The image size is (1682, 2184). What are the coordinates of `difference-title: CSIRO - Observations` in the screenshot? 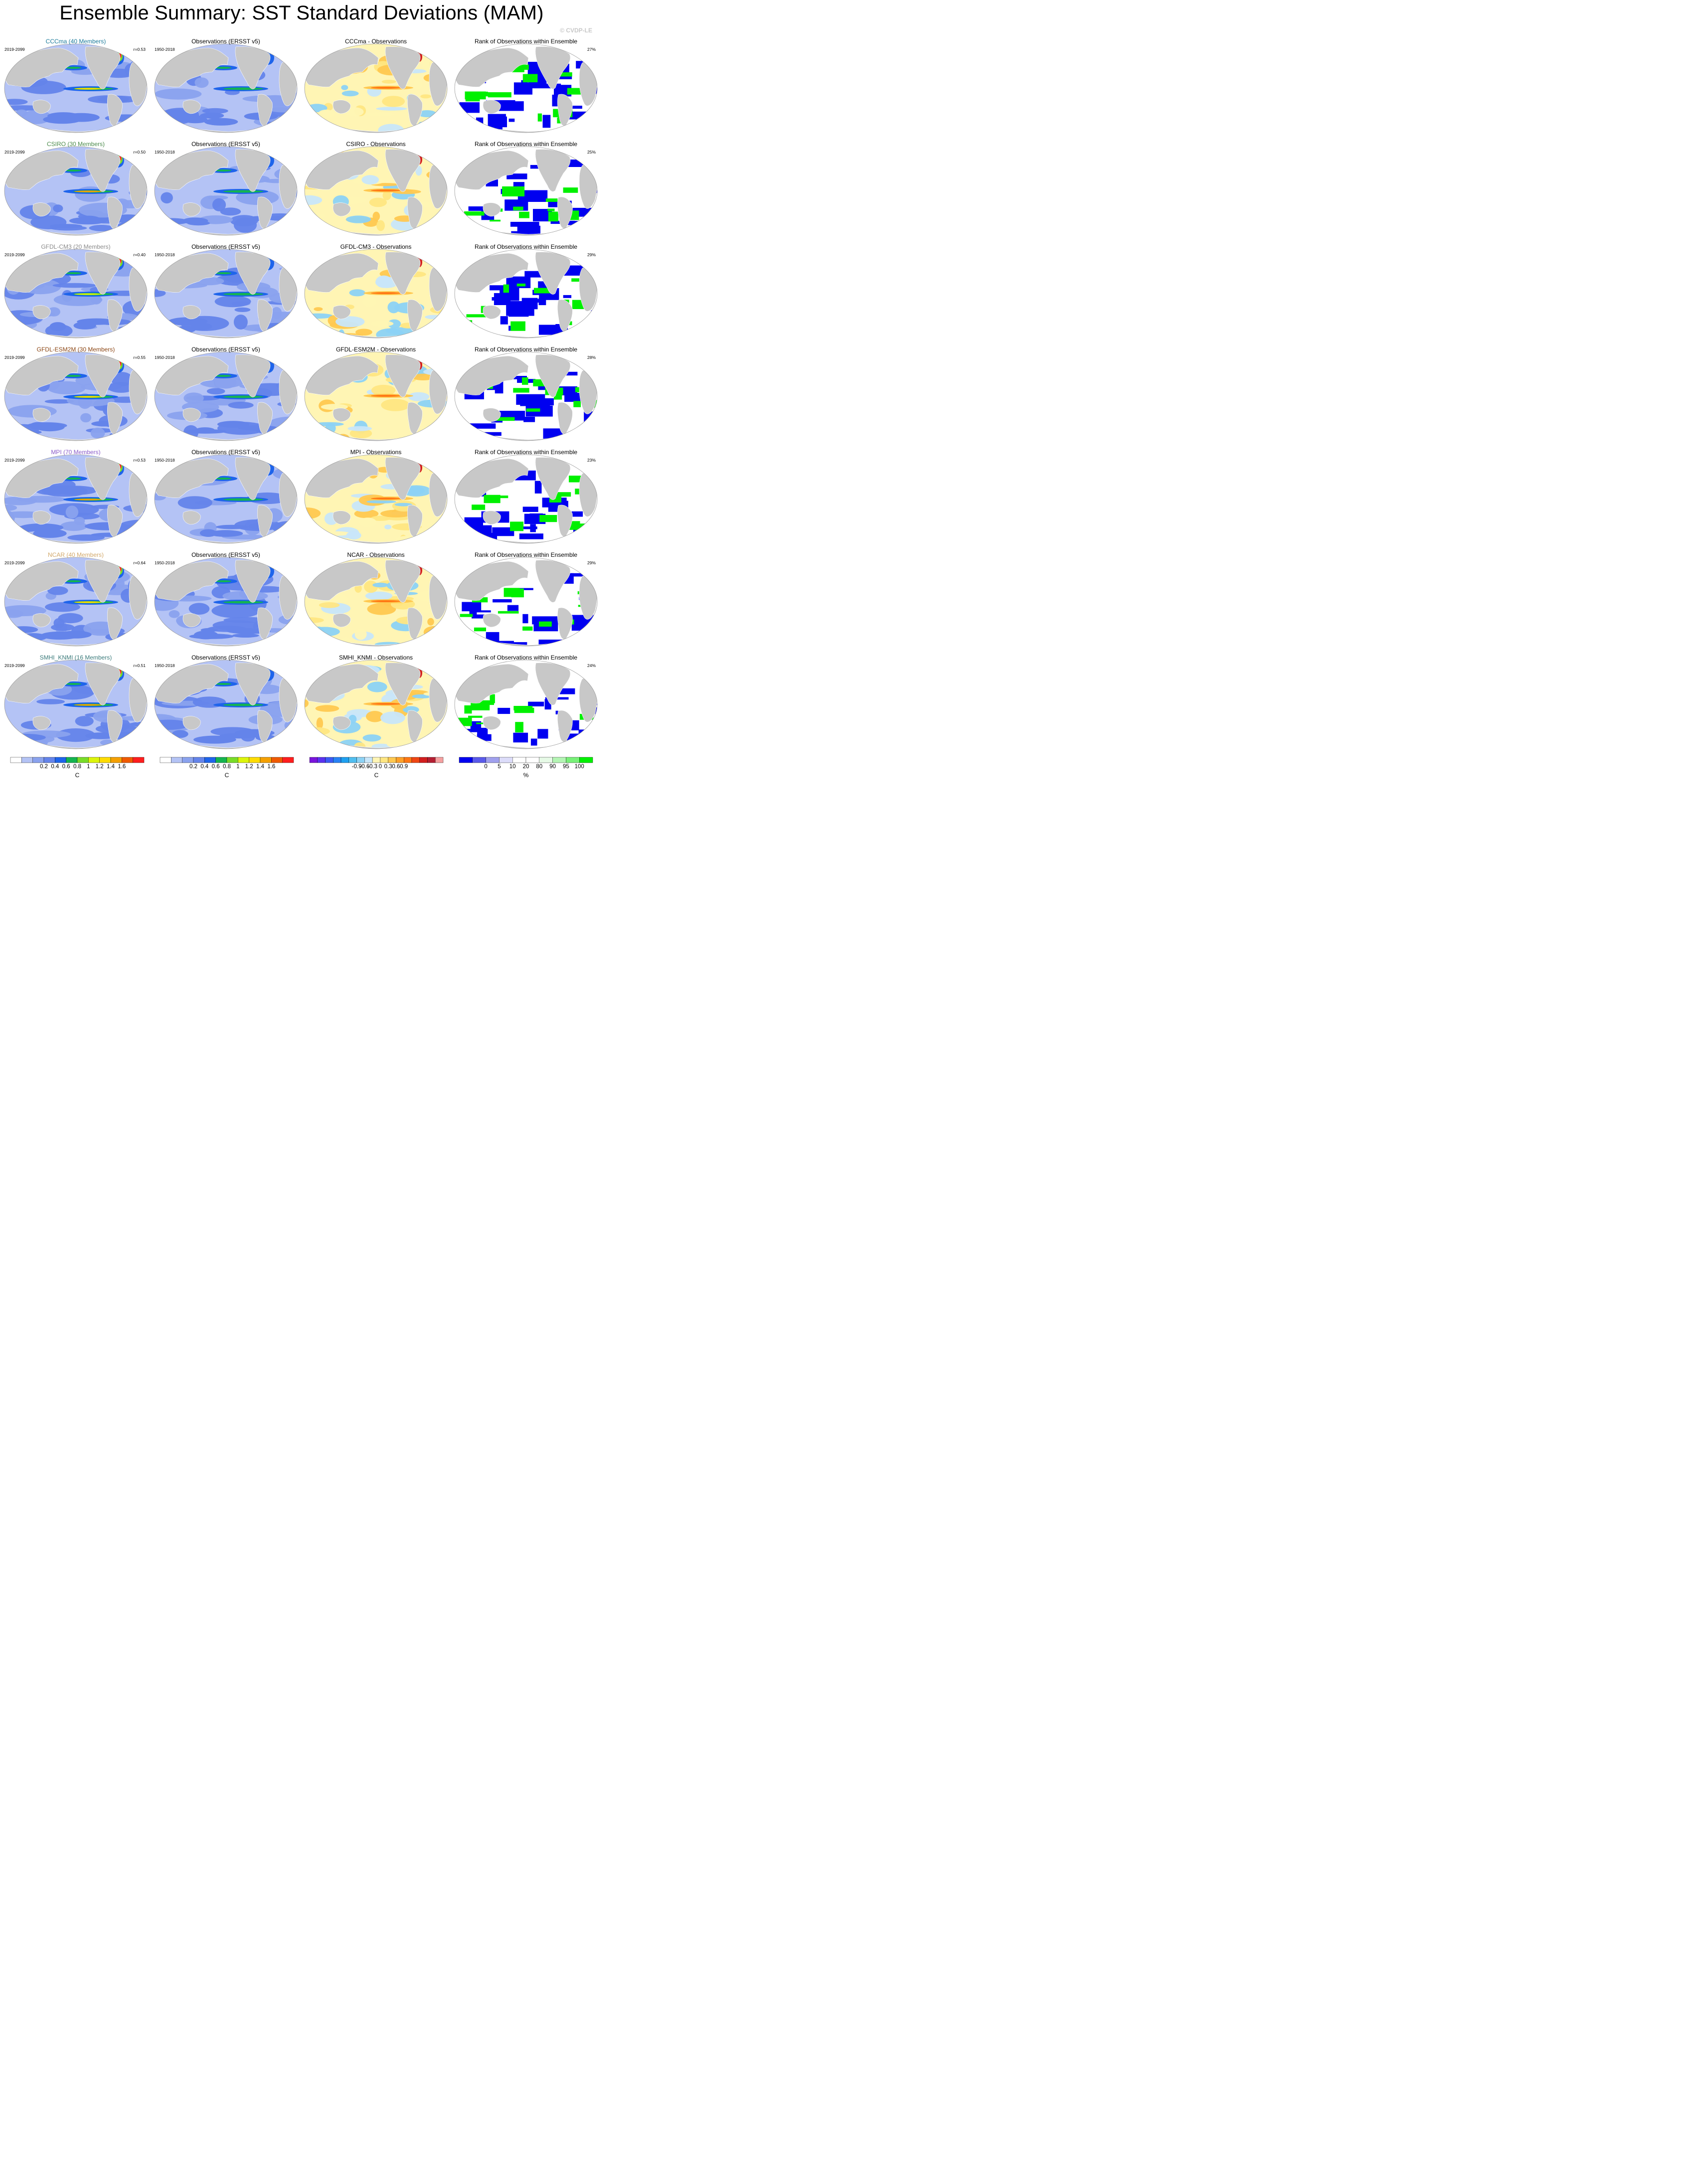 It's located at (376, 144).